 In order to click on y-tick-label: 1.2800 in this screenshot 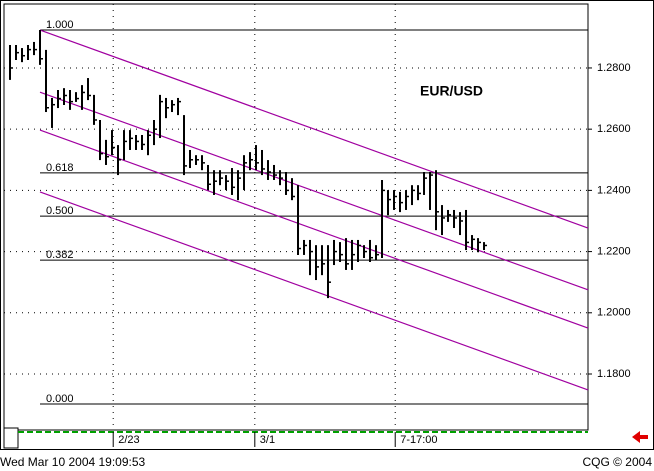, I will do `click(614, 68)`.